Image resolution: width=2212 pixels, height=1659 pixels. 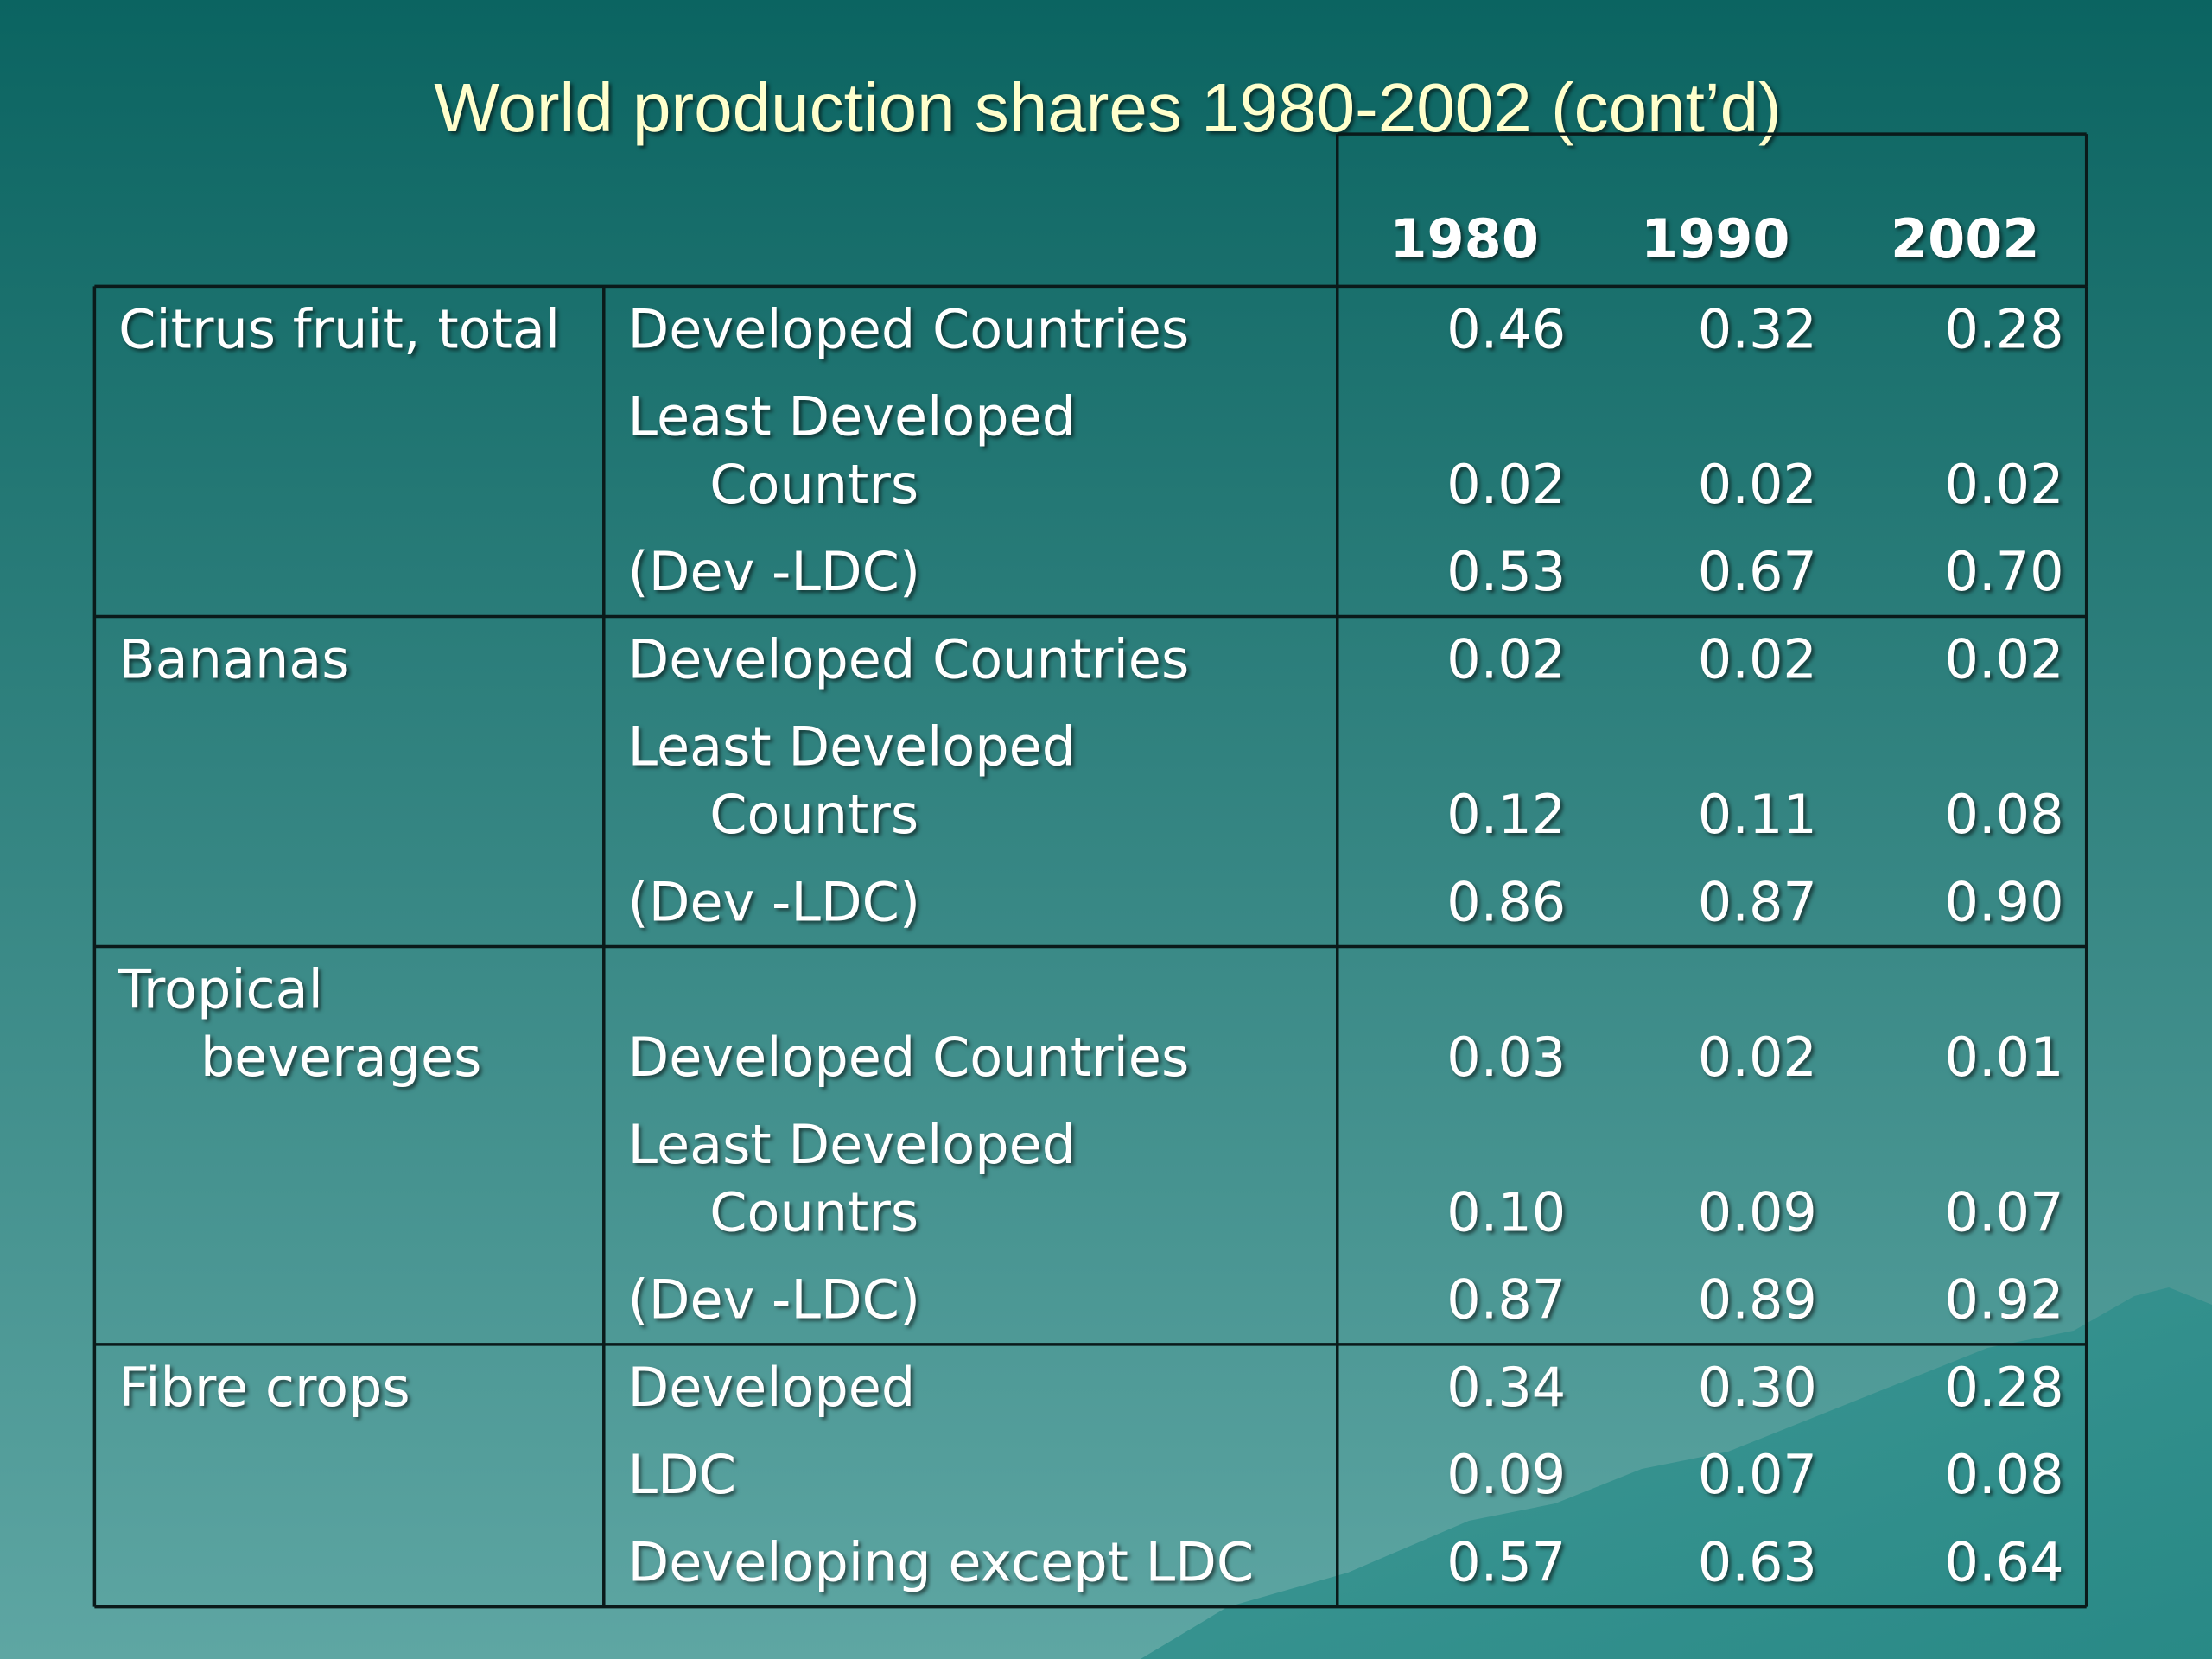 I want to click on cell-value: 0.63, so click(x=1757, y=1561).